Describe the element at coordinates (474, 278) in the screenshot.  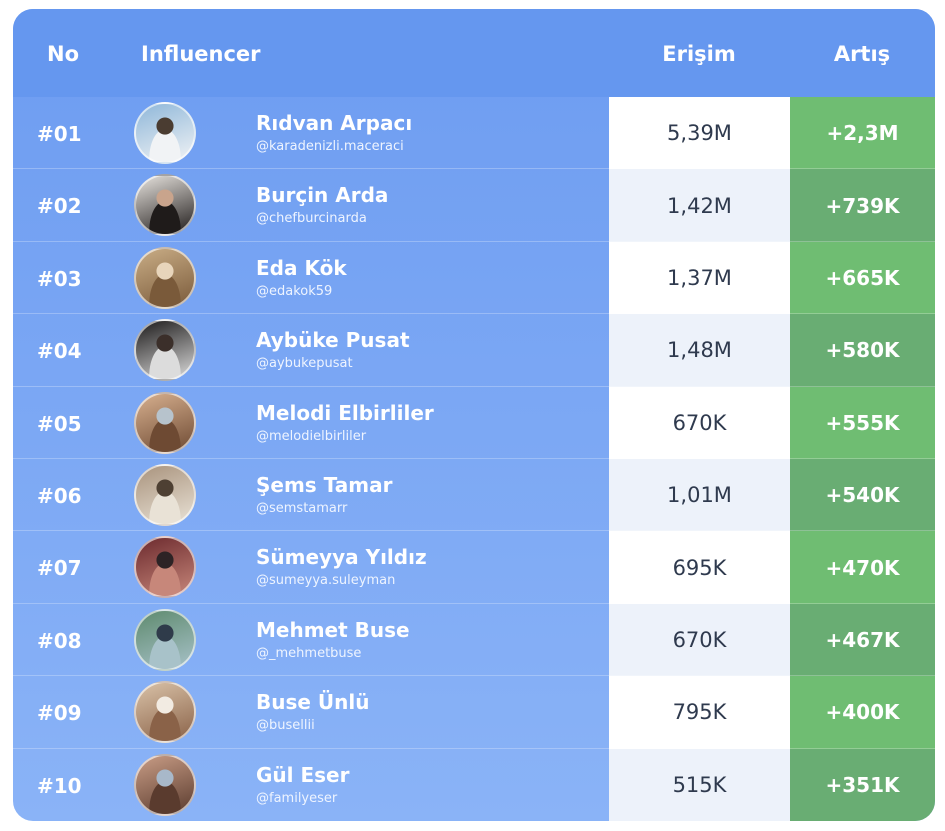
I see `table-row: #03 Eda Kök @edakok59 1,37M +665K` at that location.